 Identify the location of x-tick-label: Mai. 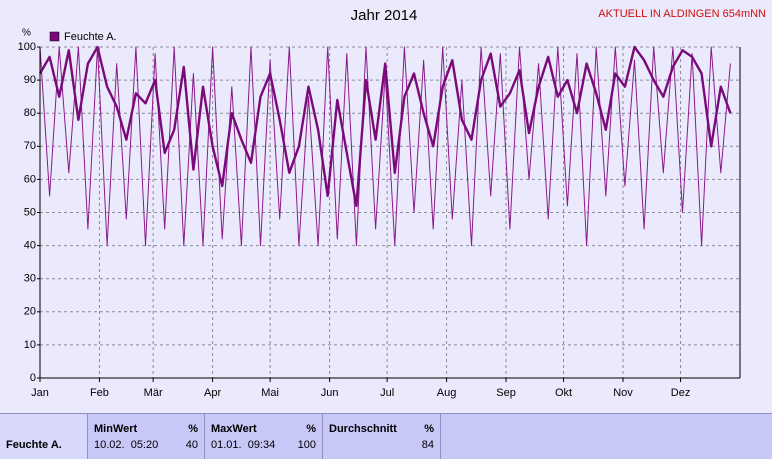
(270, 393).